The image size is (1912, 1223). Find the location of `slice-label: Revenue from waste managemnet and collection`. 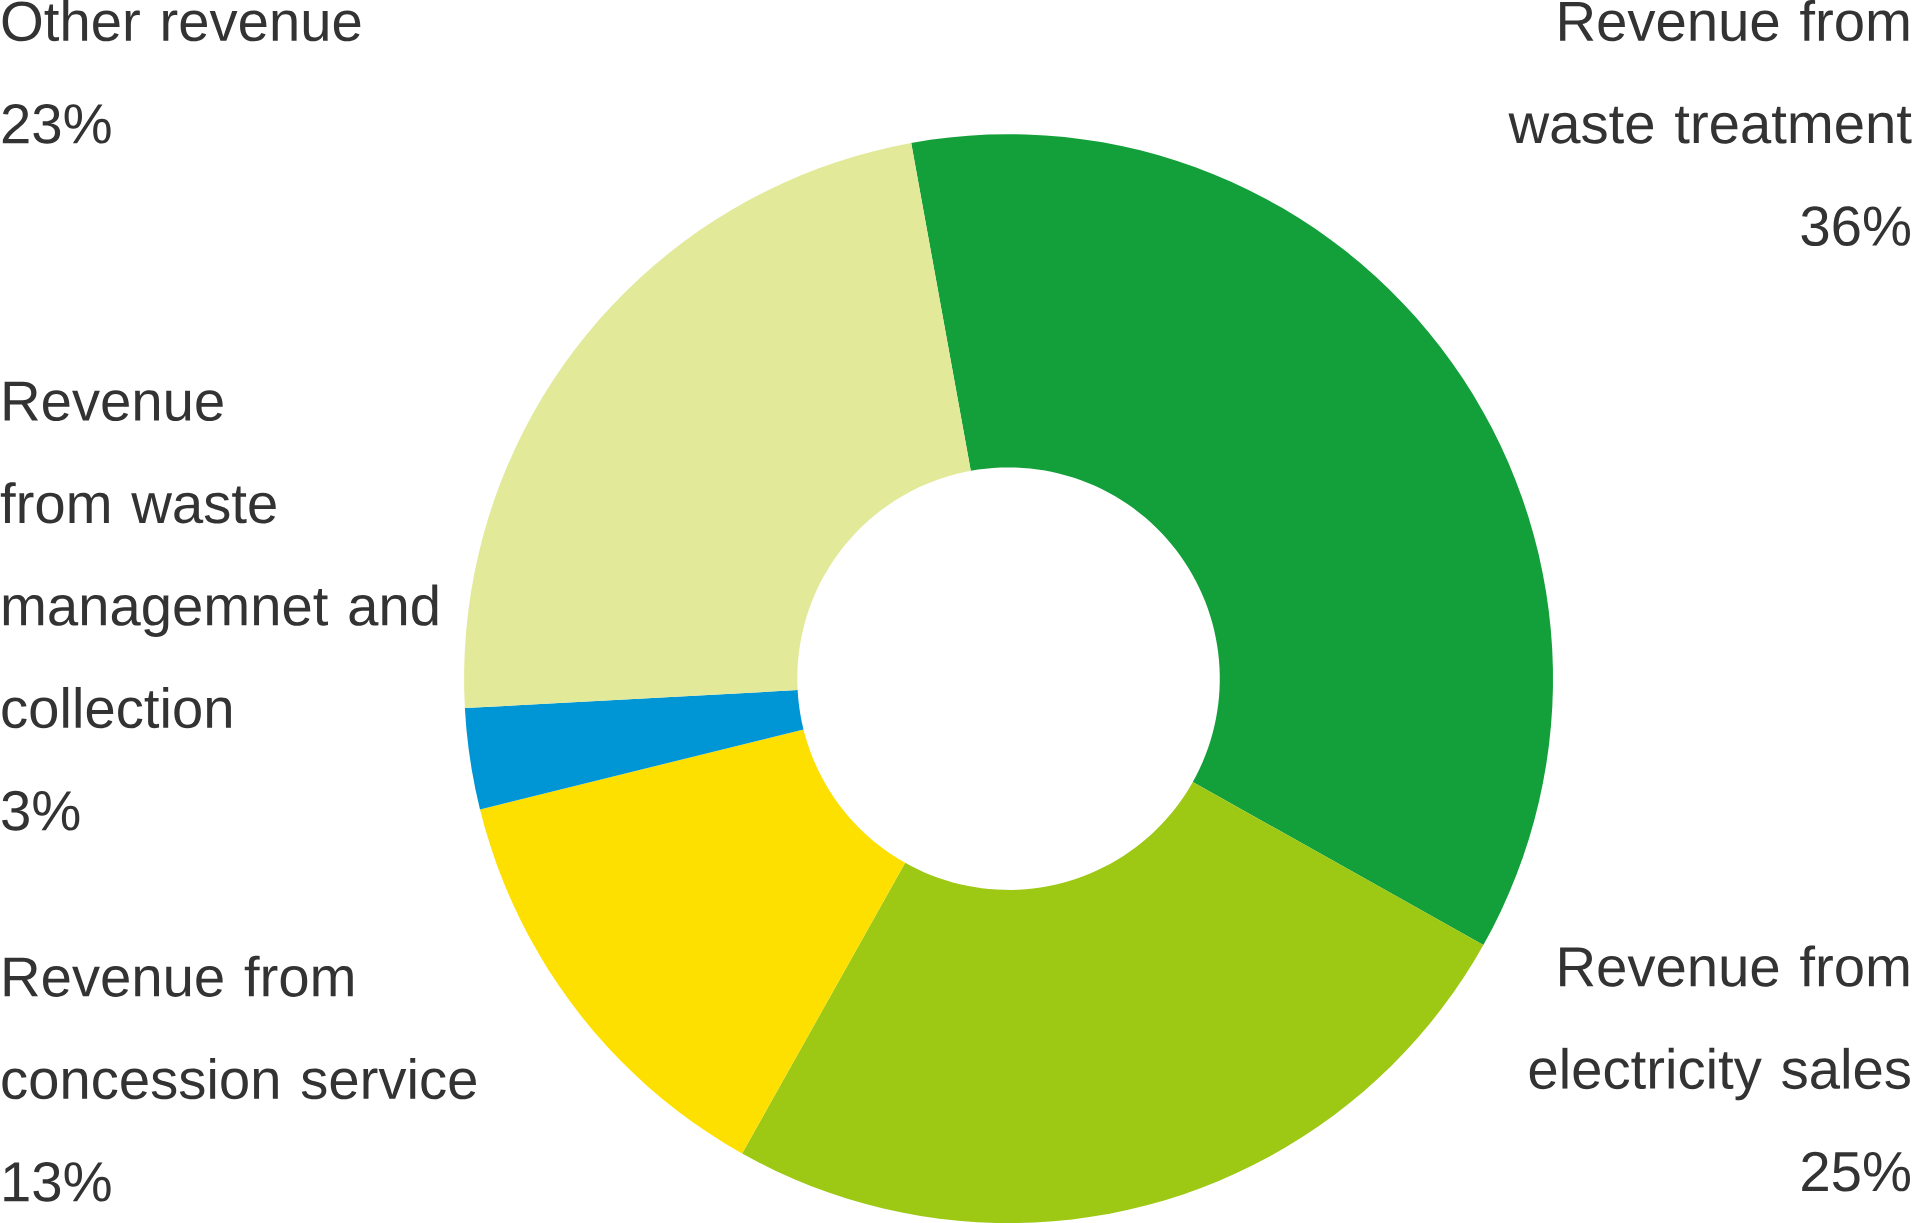

slice-label: Revenue from waste managemnet and collection is located at coordinates (219, 555).